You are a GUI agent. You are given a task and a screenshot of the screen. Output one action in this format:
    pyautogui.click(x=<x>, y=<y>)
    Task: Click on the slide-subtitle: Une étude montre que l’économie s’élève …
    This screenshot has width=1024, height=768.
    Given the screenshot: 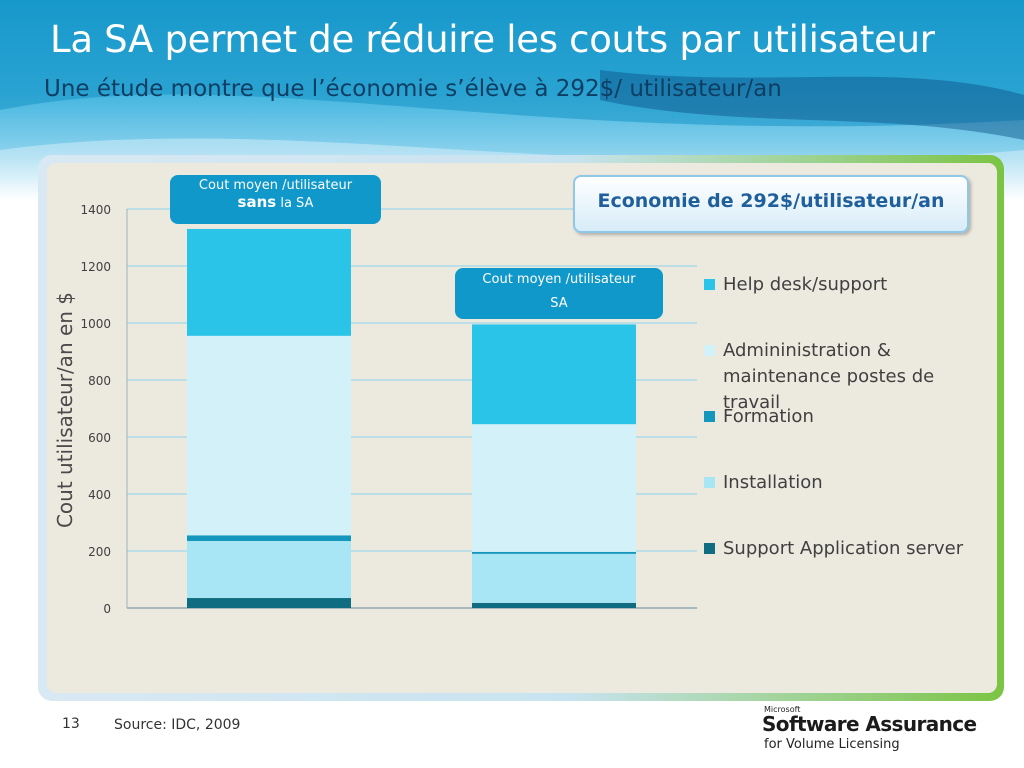 What is the action you would take?
    pyautogui.click(x=413, y=89)
    